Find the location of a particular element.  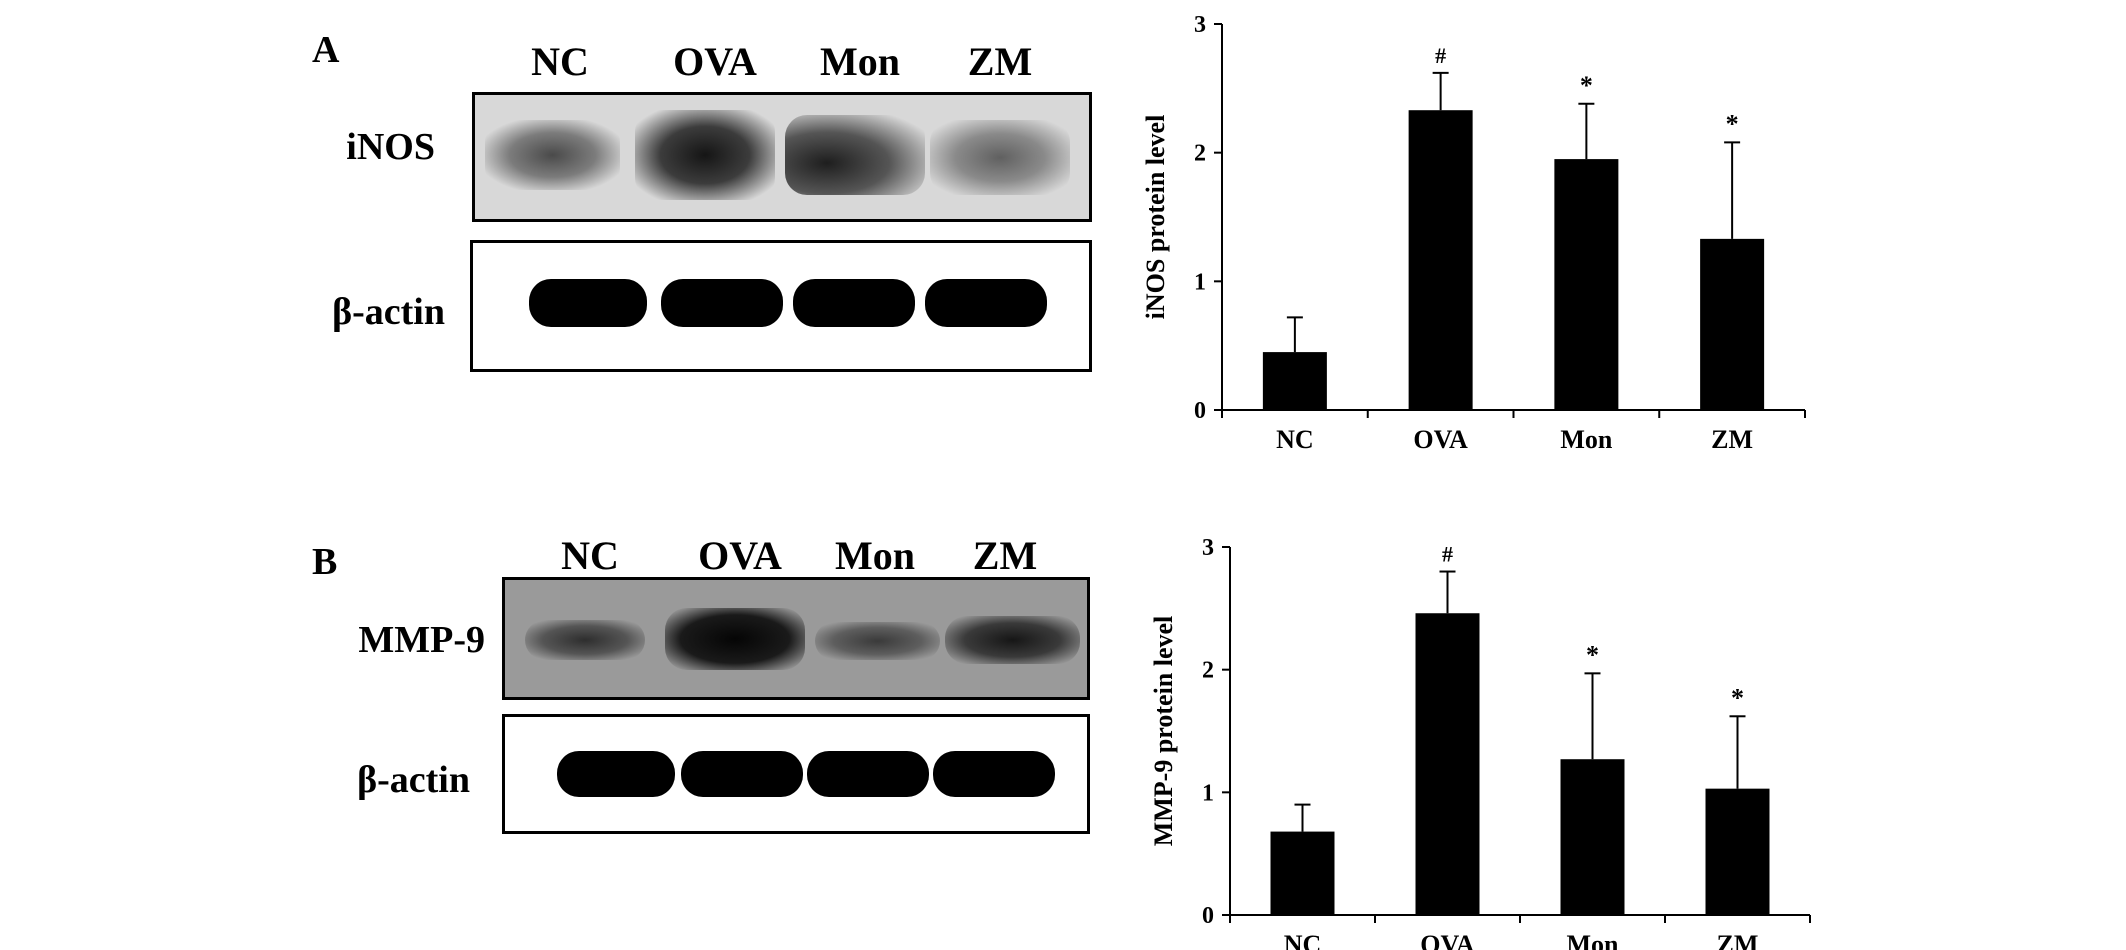

y-axis-label: MMP-9 protein level is located at coordinates (1163, 731).